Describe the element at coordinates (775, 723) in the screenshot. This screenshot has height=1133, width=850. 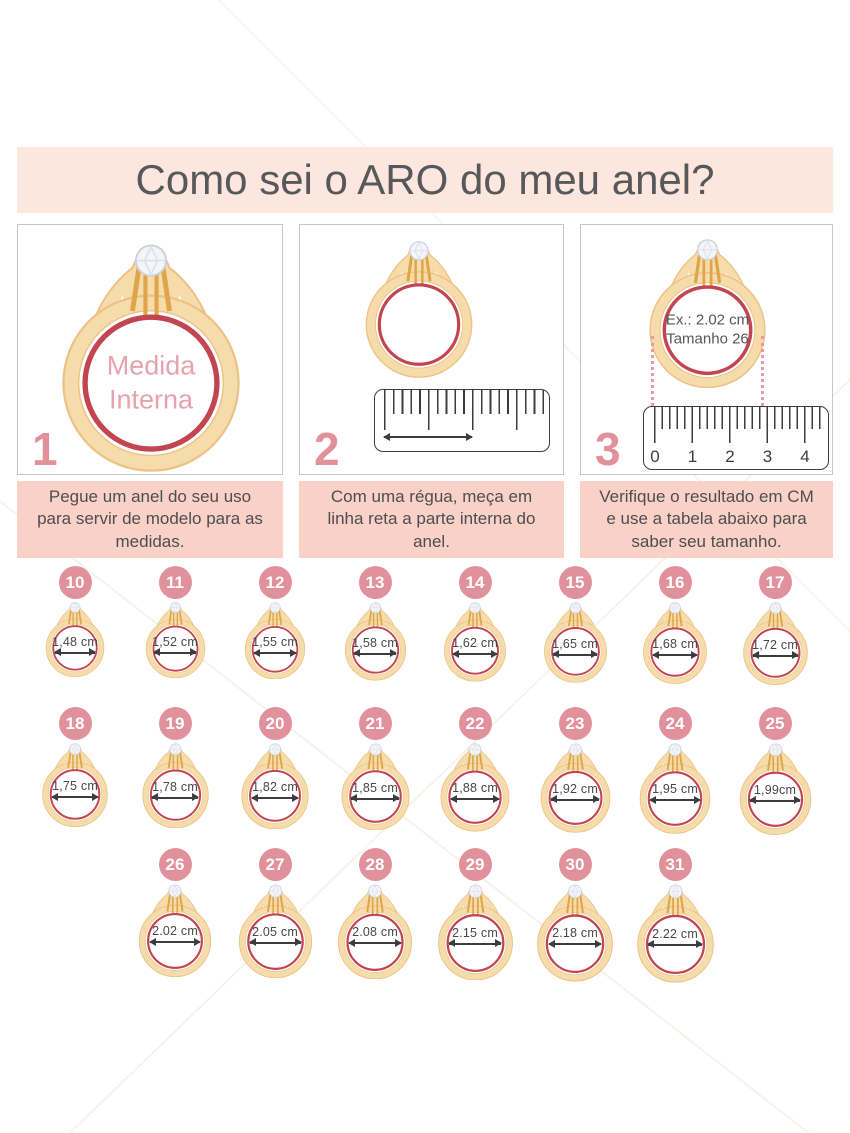
I see `size-badge: 25` at that location.